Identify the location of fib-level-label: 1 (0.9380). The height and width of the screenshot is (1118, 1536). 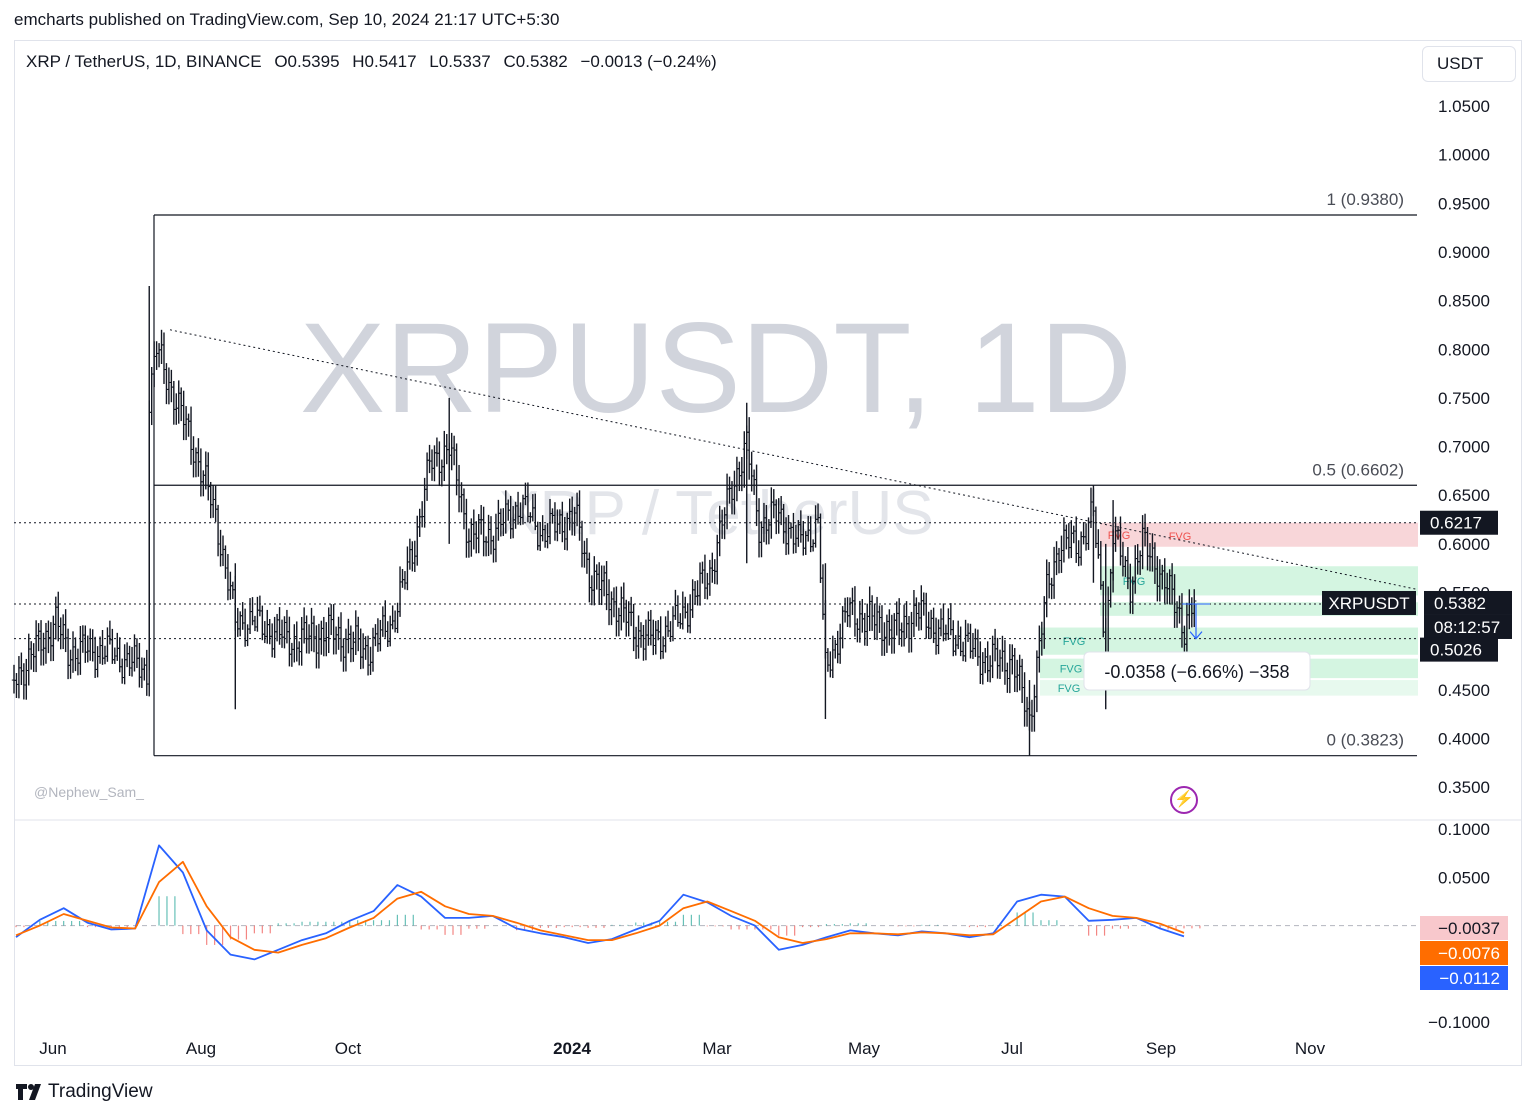
(1366, 199).